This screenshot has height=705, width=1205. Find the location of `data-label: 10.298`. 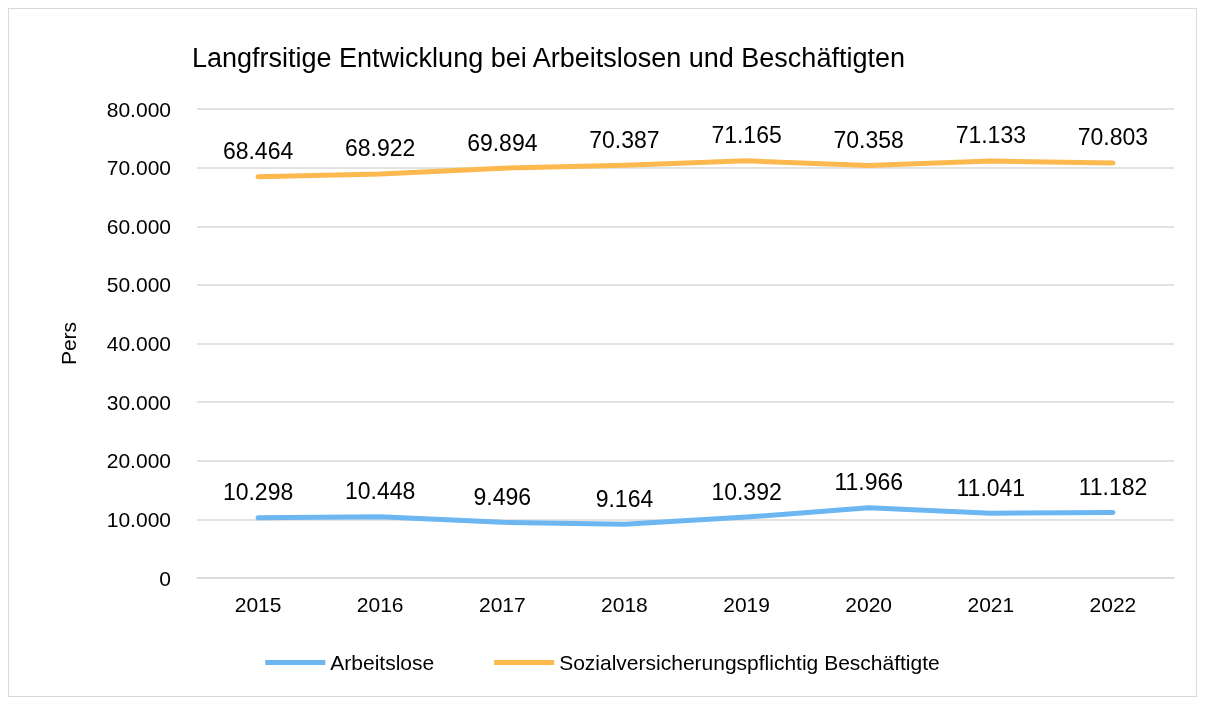

data-label: 10.298 is located at coordinates (258, 492).